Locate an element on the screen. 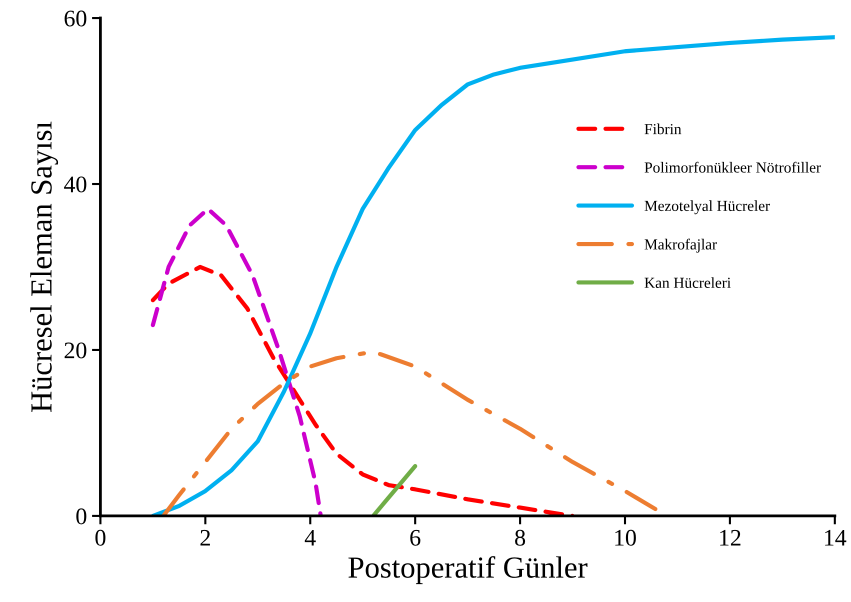 The height and width of the screenshot is (602, 851). x-tick-label: 4 is located at coordinates (310, 538).